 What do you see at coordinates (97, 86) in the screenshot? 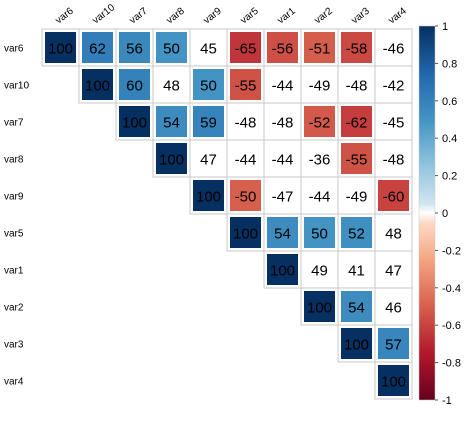
I see `cell-value-var10-var10: 100` at bounding box center [97, 86].